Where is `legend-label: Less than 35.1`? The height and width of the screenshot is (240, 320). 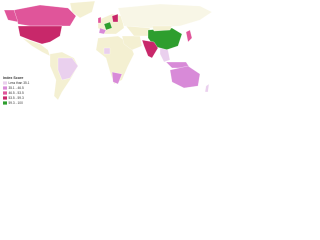 legend-label: Less than 35.1 is located at coordinates (19, 83).